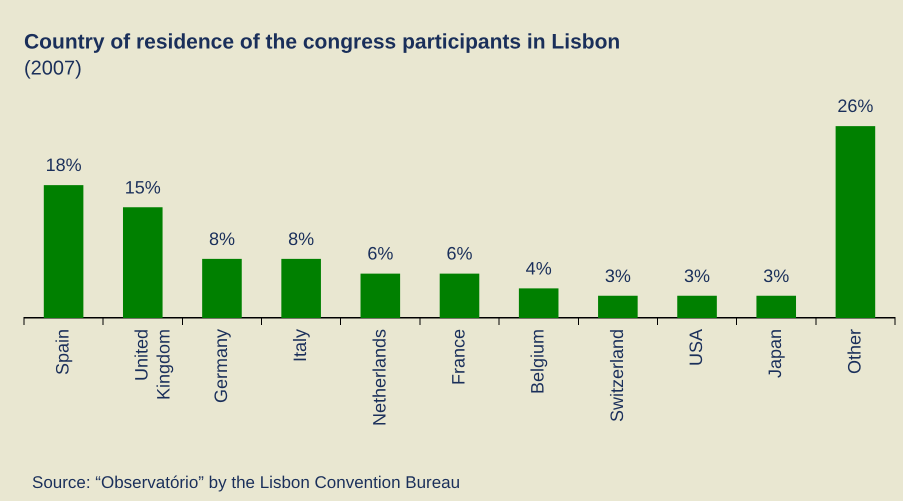 The width and height of the screenshot is (903, 501). I want to click on x-tick-label: France, so click(458, 356).